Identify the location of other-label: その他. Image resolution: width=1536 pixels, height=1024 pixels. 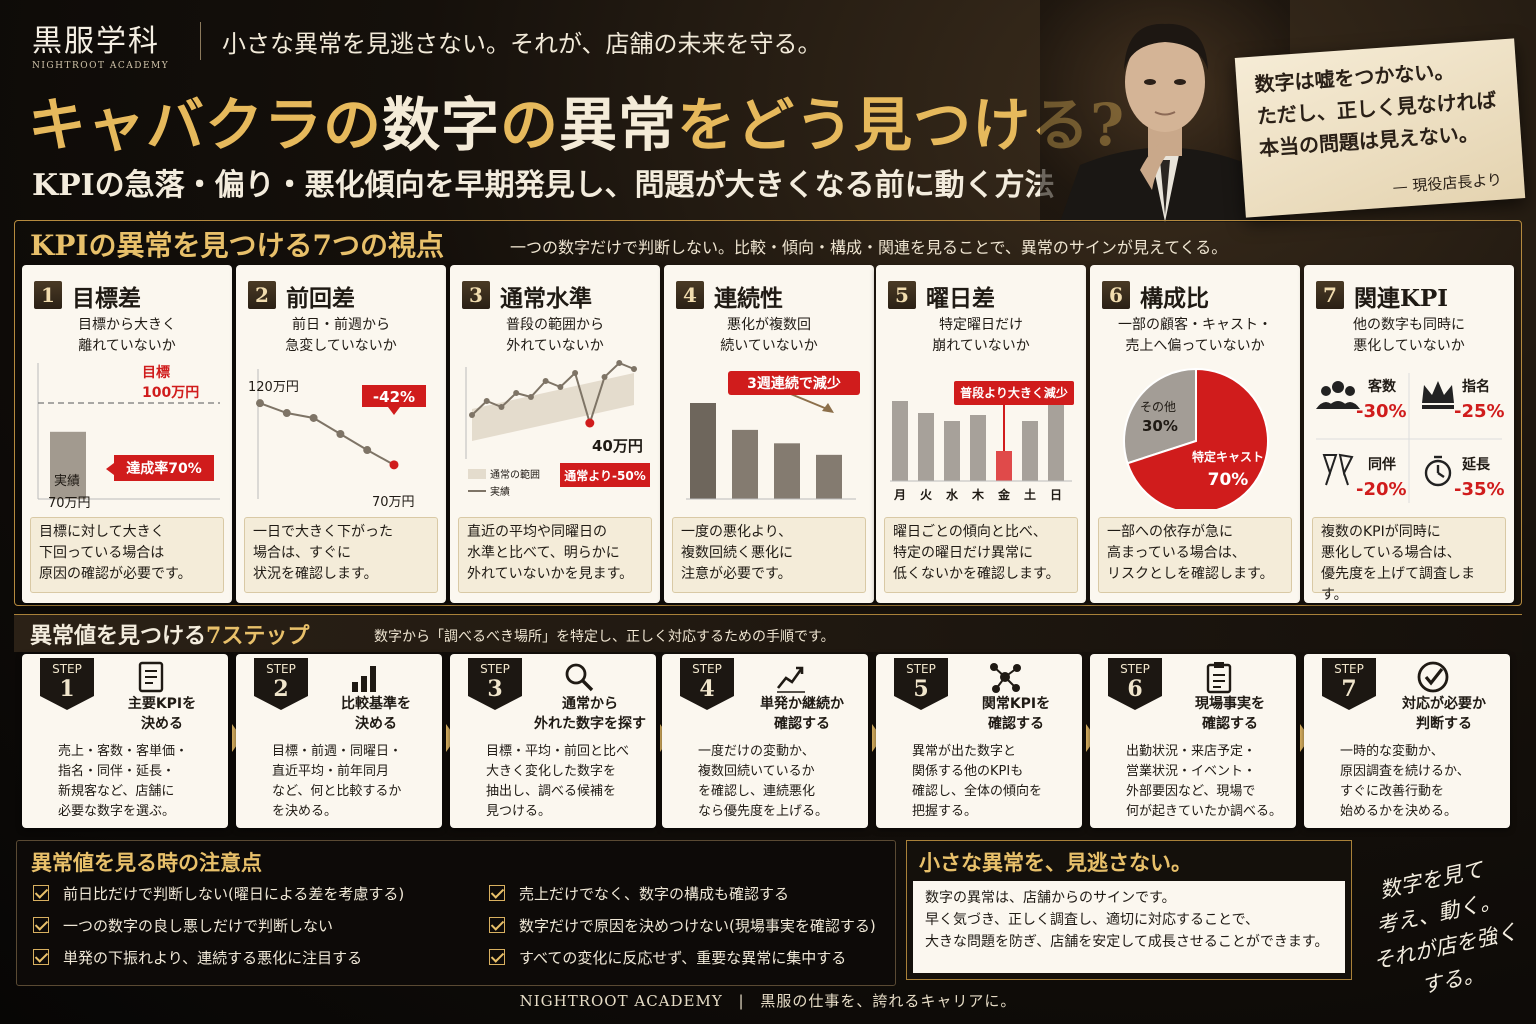
(1158, 407).